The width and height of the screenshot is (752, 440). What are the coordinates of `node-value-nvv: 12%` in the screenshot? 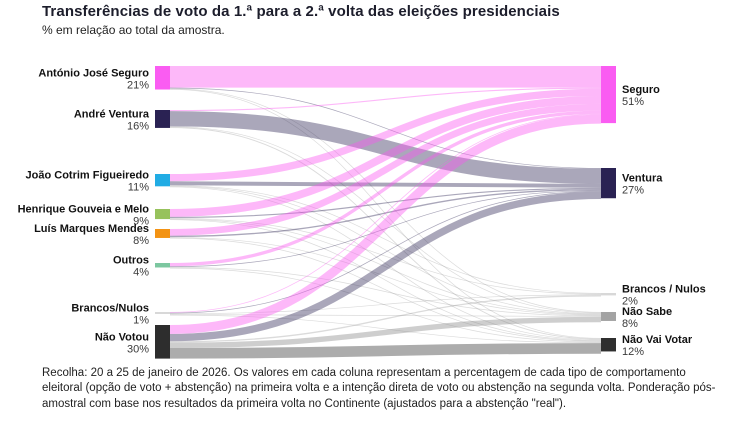 It's located at (633, 352).